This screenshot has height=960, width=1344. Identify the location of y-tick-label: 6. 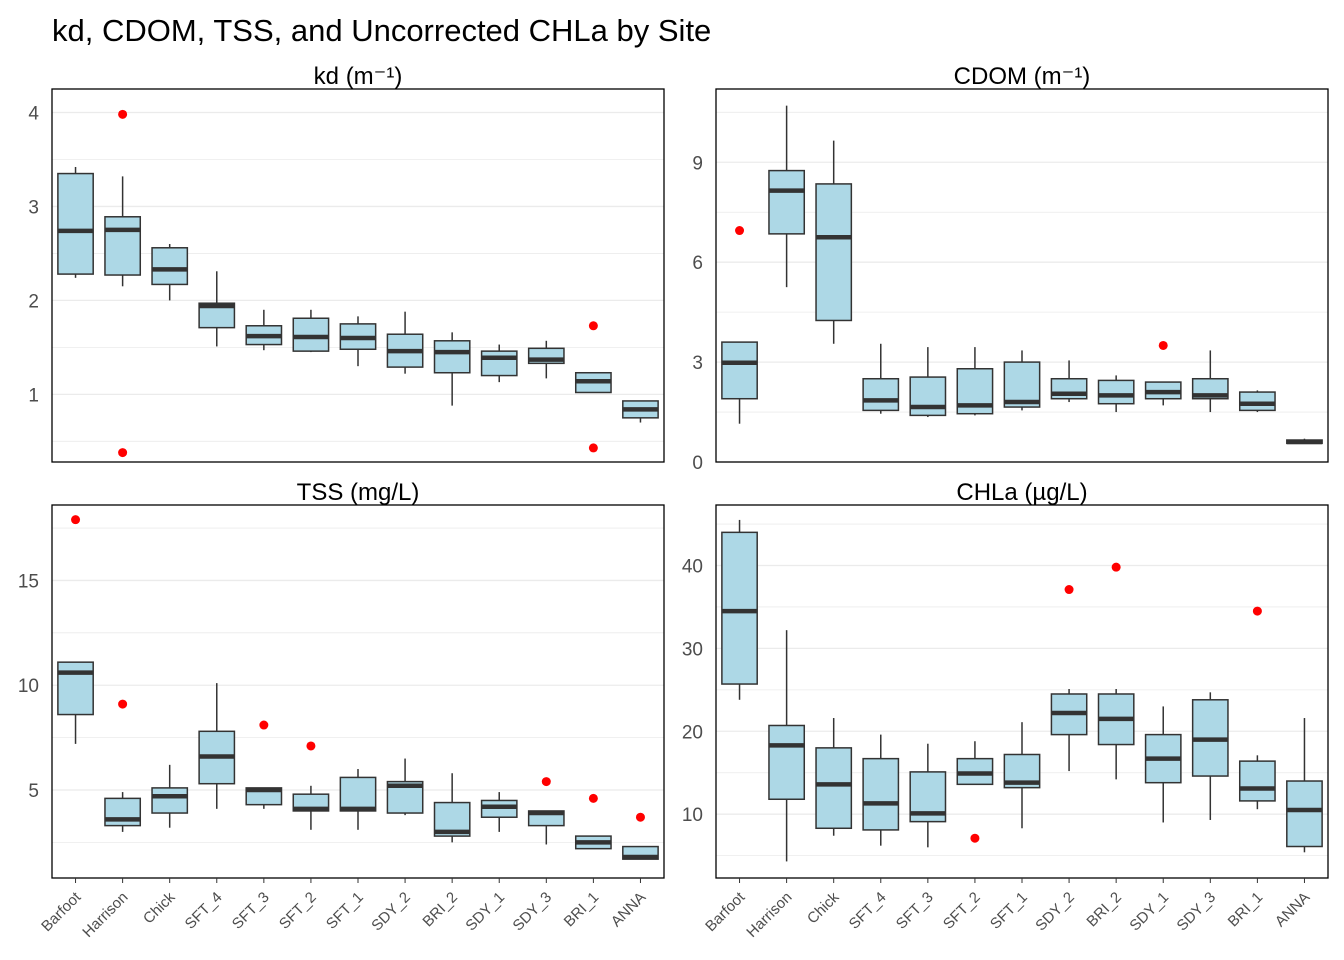
(697, 263).